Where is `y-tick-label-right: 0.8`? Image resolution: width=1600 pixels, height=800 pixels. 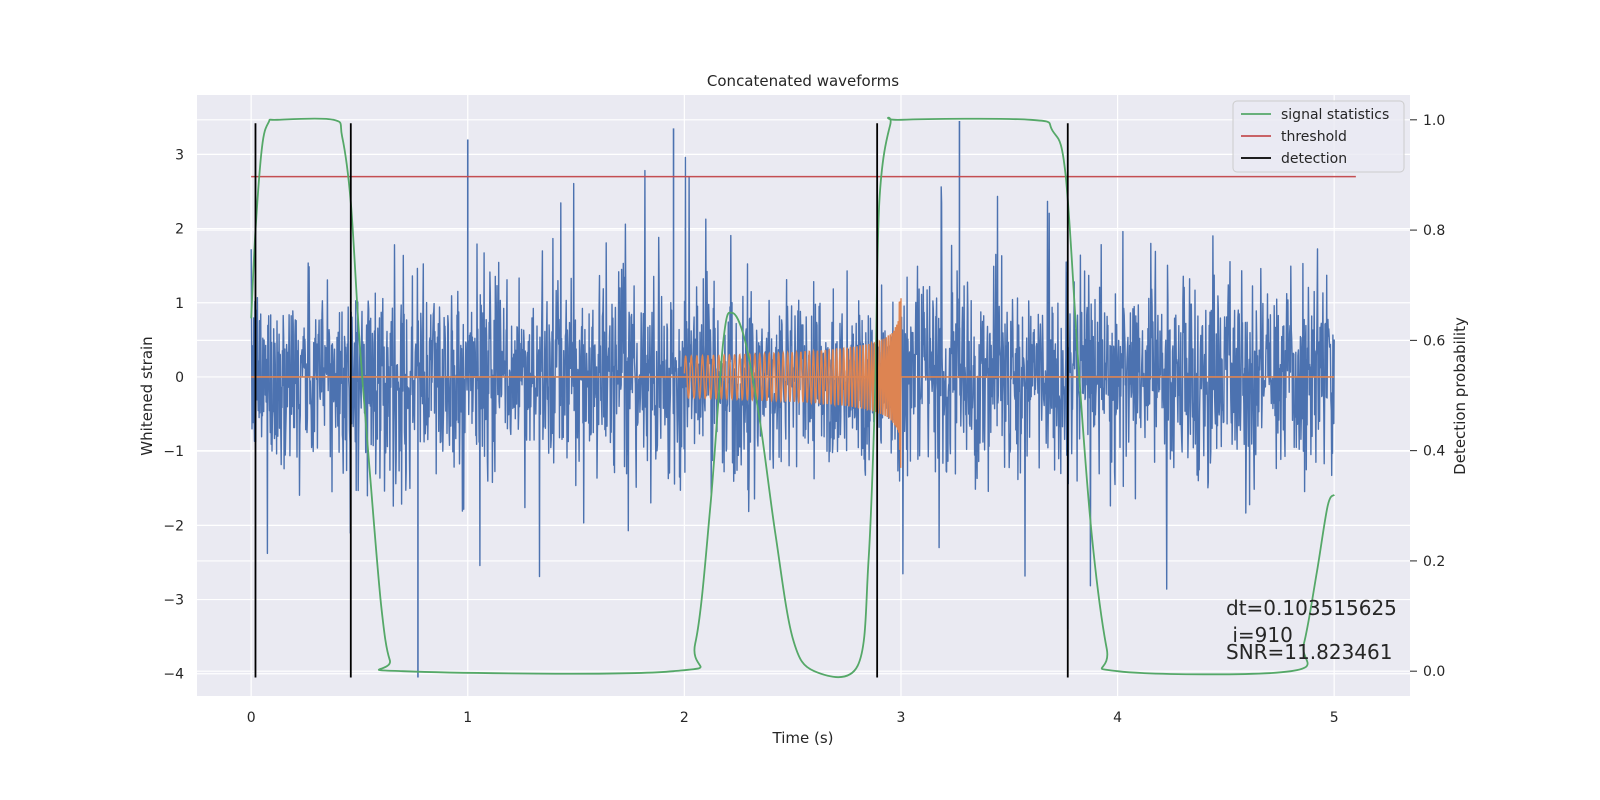 y-tick-label-right: 0.8 is located at coordinates (1434, 231).